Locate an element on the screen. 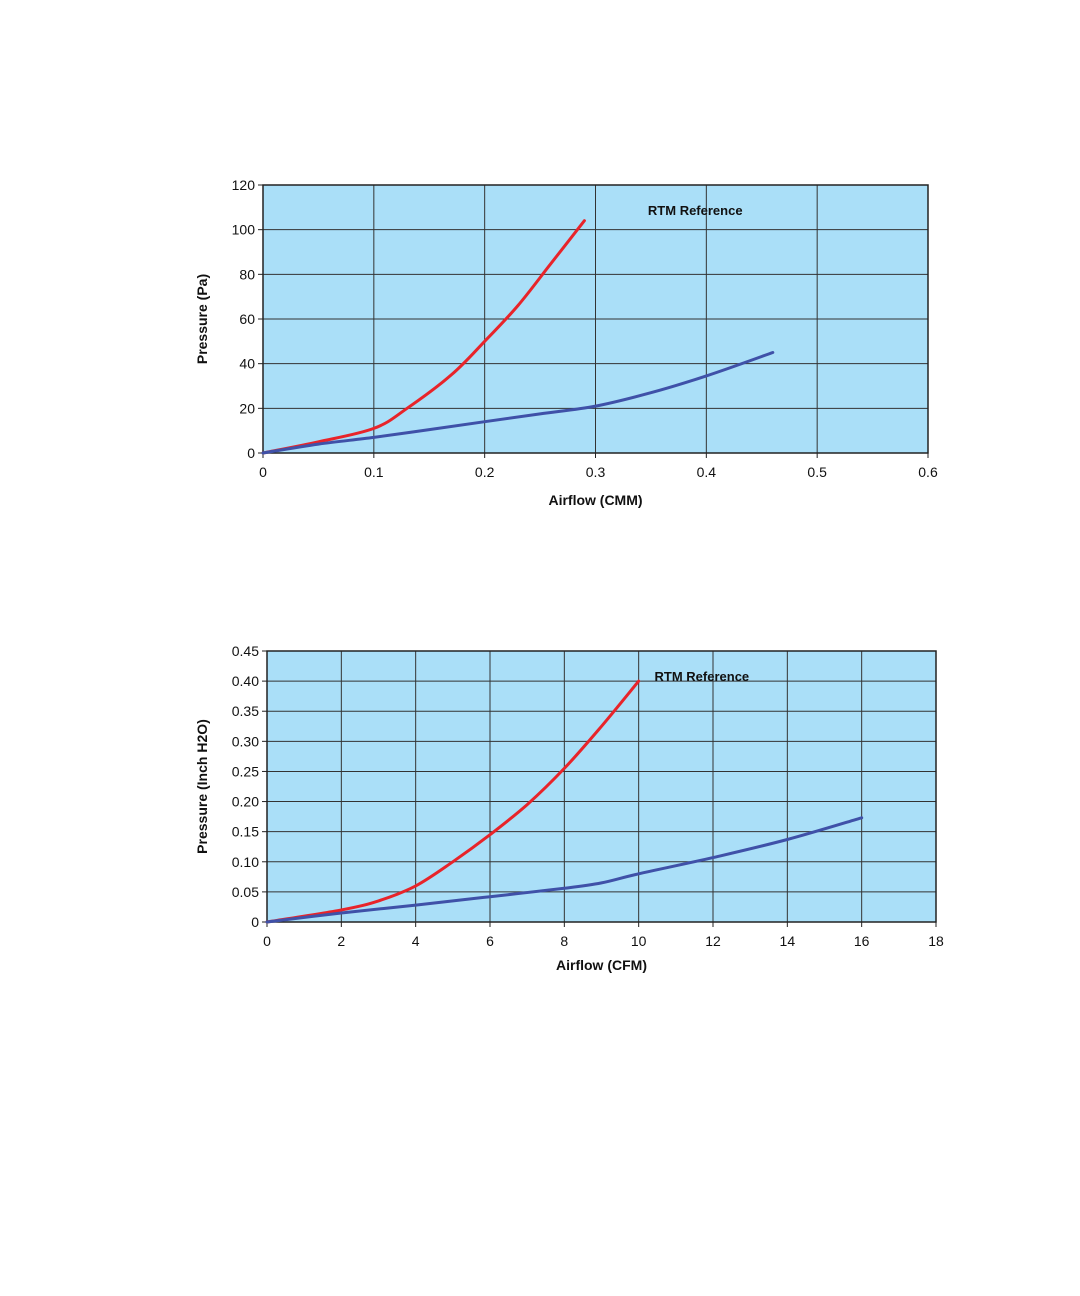  chart-1-y-tick-label: 0.40 is located at coordinates (245, 681).